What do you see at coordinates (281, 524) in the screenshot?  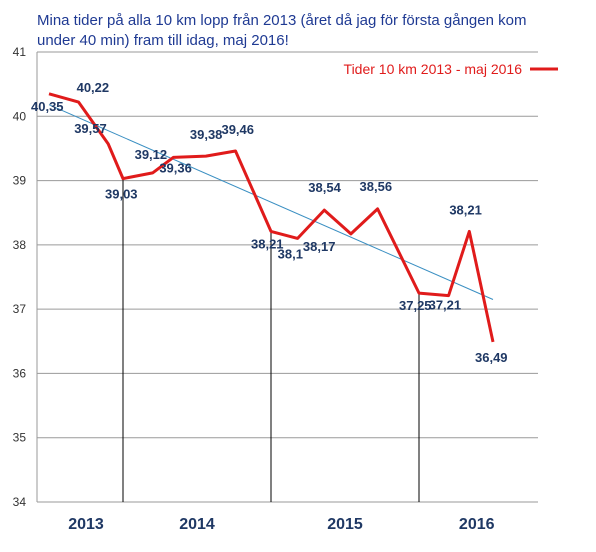 I see `x-axis: 2013 2014 2015 2016` at bounding box center [281, 524].